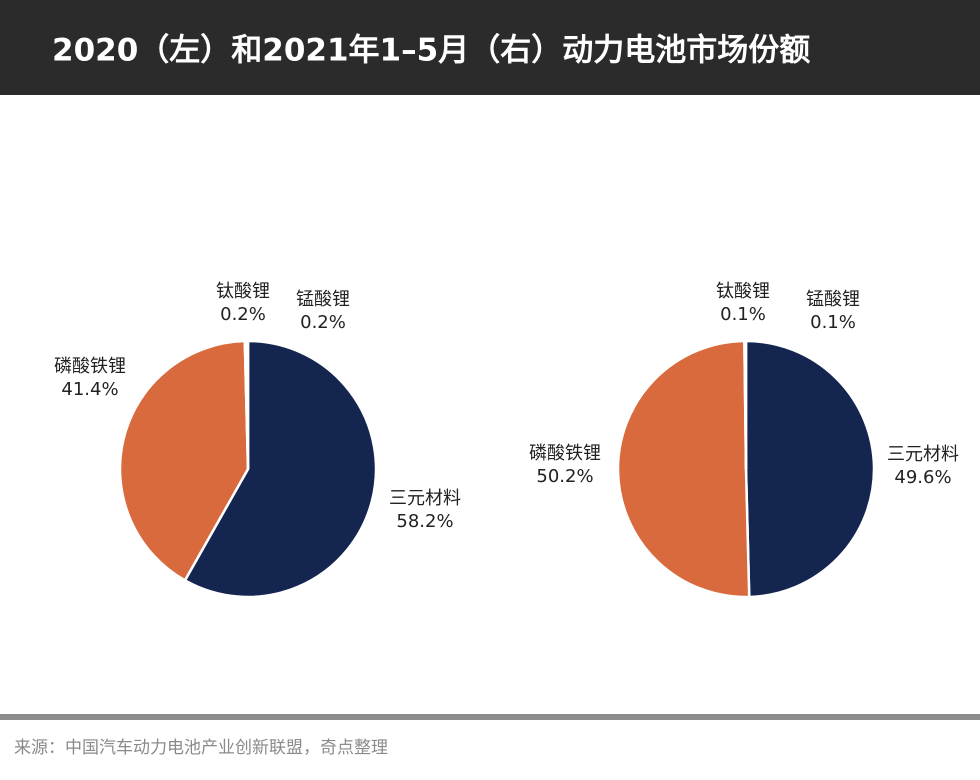  What do you see at coordinates (424, 521) in the screenshot?
I see `value-label: 58.2%` at bounding box center [424, 521].